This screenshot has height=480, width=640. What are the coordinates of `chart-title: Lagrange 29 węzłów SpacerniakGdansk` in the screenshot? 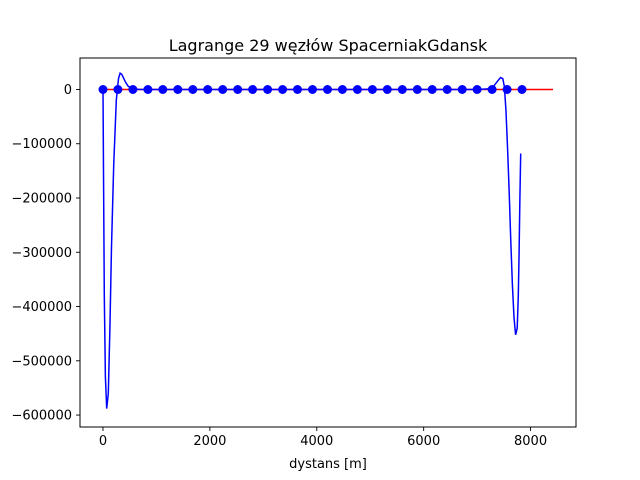 It's located at (328, 45).